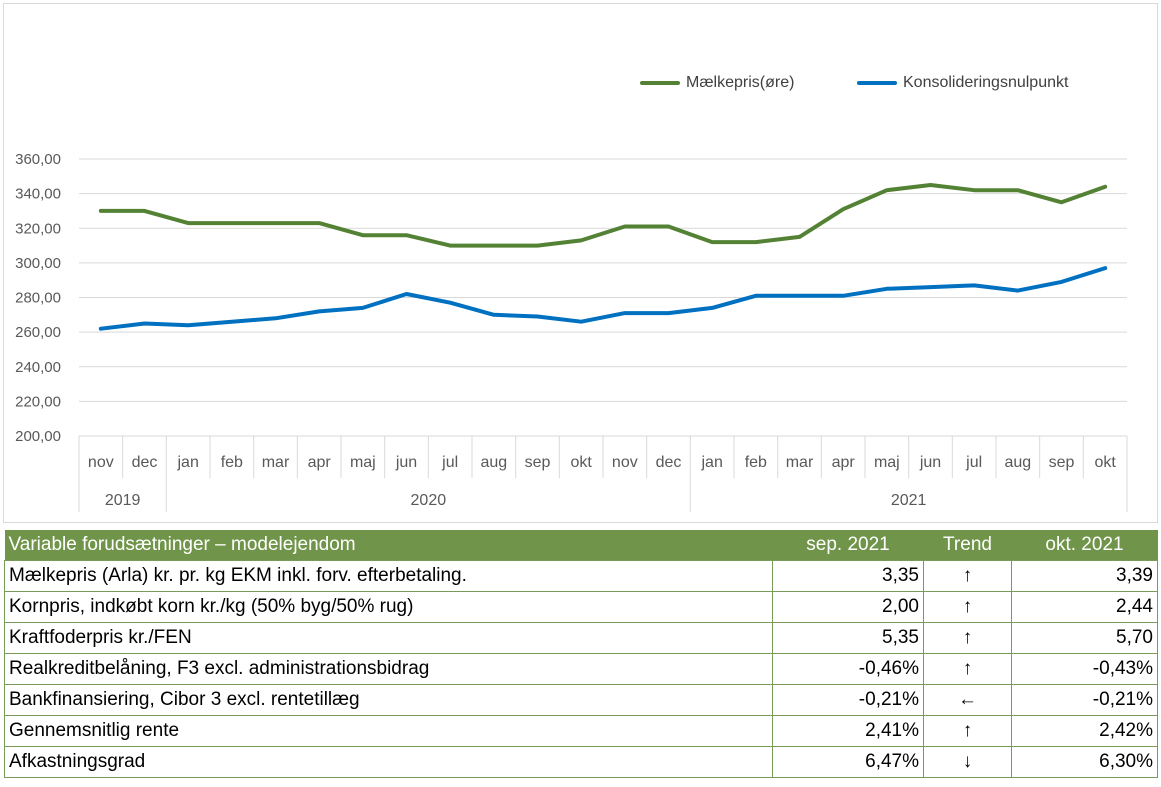 The image size is (1161, 787). Describe the element at coordinates (123, 500) in the screenshot. I see `year-label: 2019` at that location.